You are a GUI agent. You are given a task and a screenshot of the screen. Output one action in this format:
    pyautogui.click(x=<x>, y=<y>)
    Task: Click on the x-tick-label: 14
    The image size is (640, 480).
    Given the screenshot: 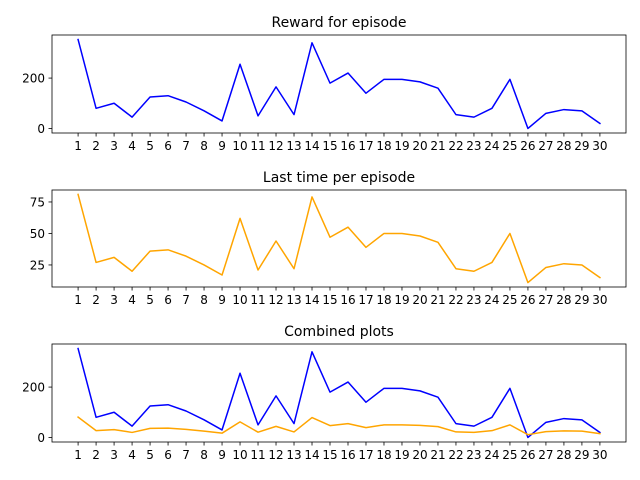 What is the action you would take?
    pyautogui.click(x=311, y=146)
    